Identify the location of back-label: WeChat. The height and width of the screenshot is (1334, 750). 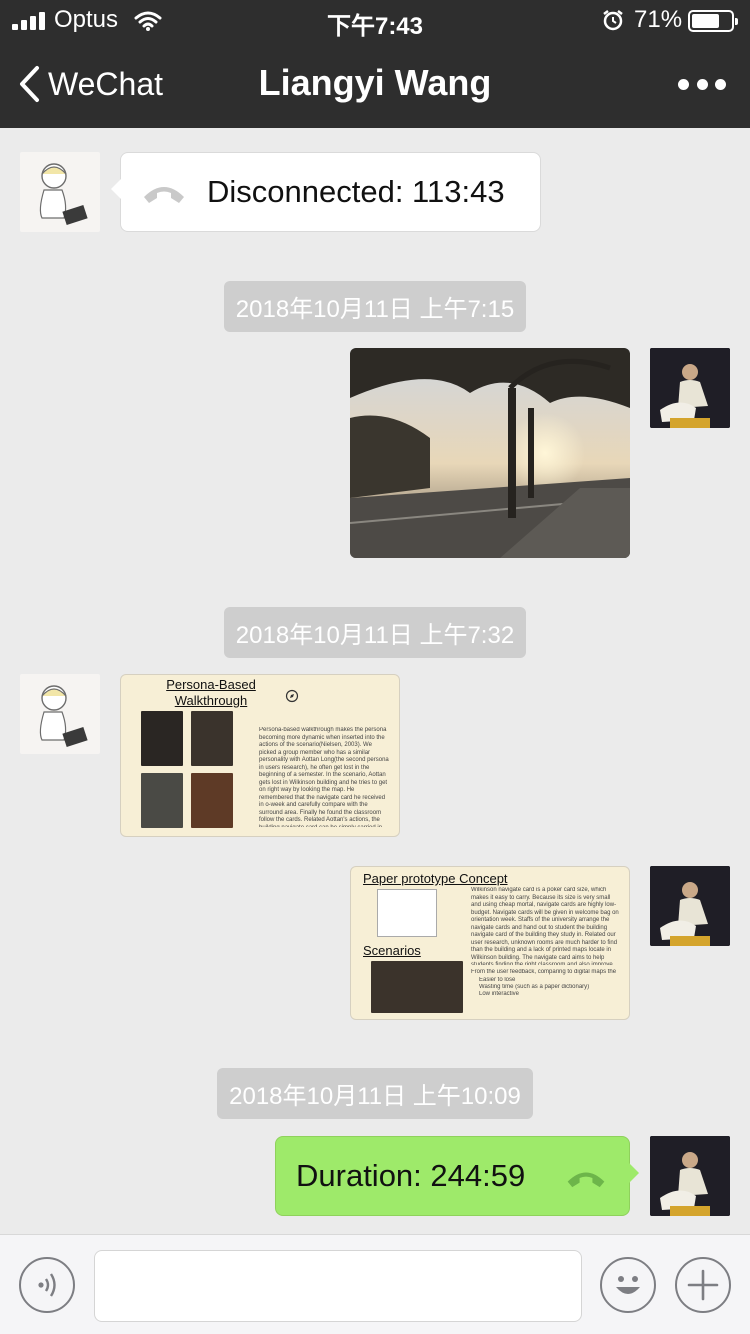
(106, 83).